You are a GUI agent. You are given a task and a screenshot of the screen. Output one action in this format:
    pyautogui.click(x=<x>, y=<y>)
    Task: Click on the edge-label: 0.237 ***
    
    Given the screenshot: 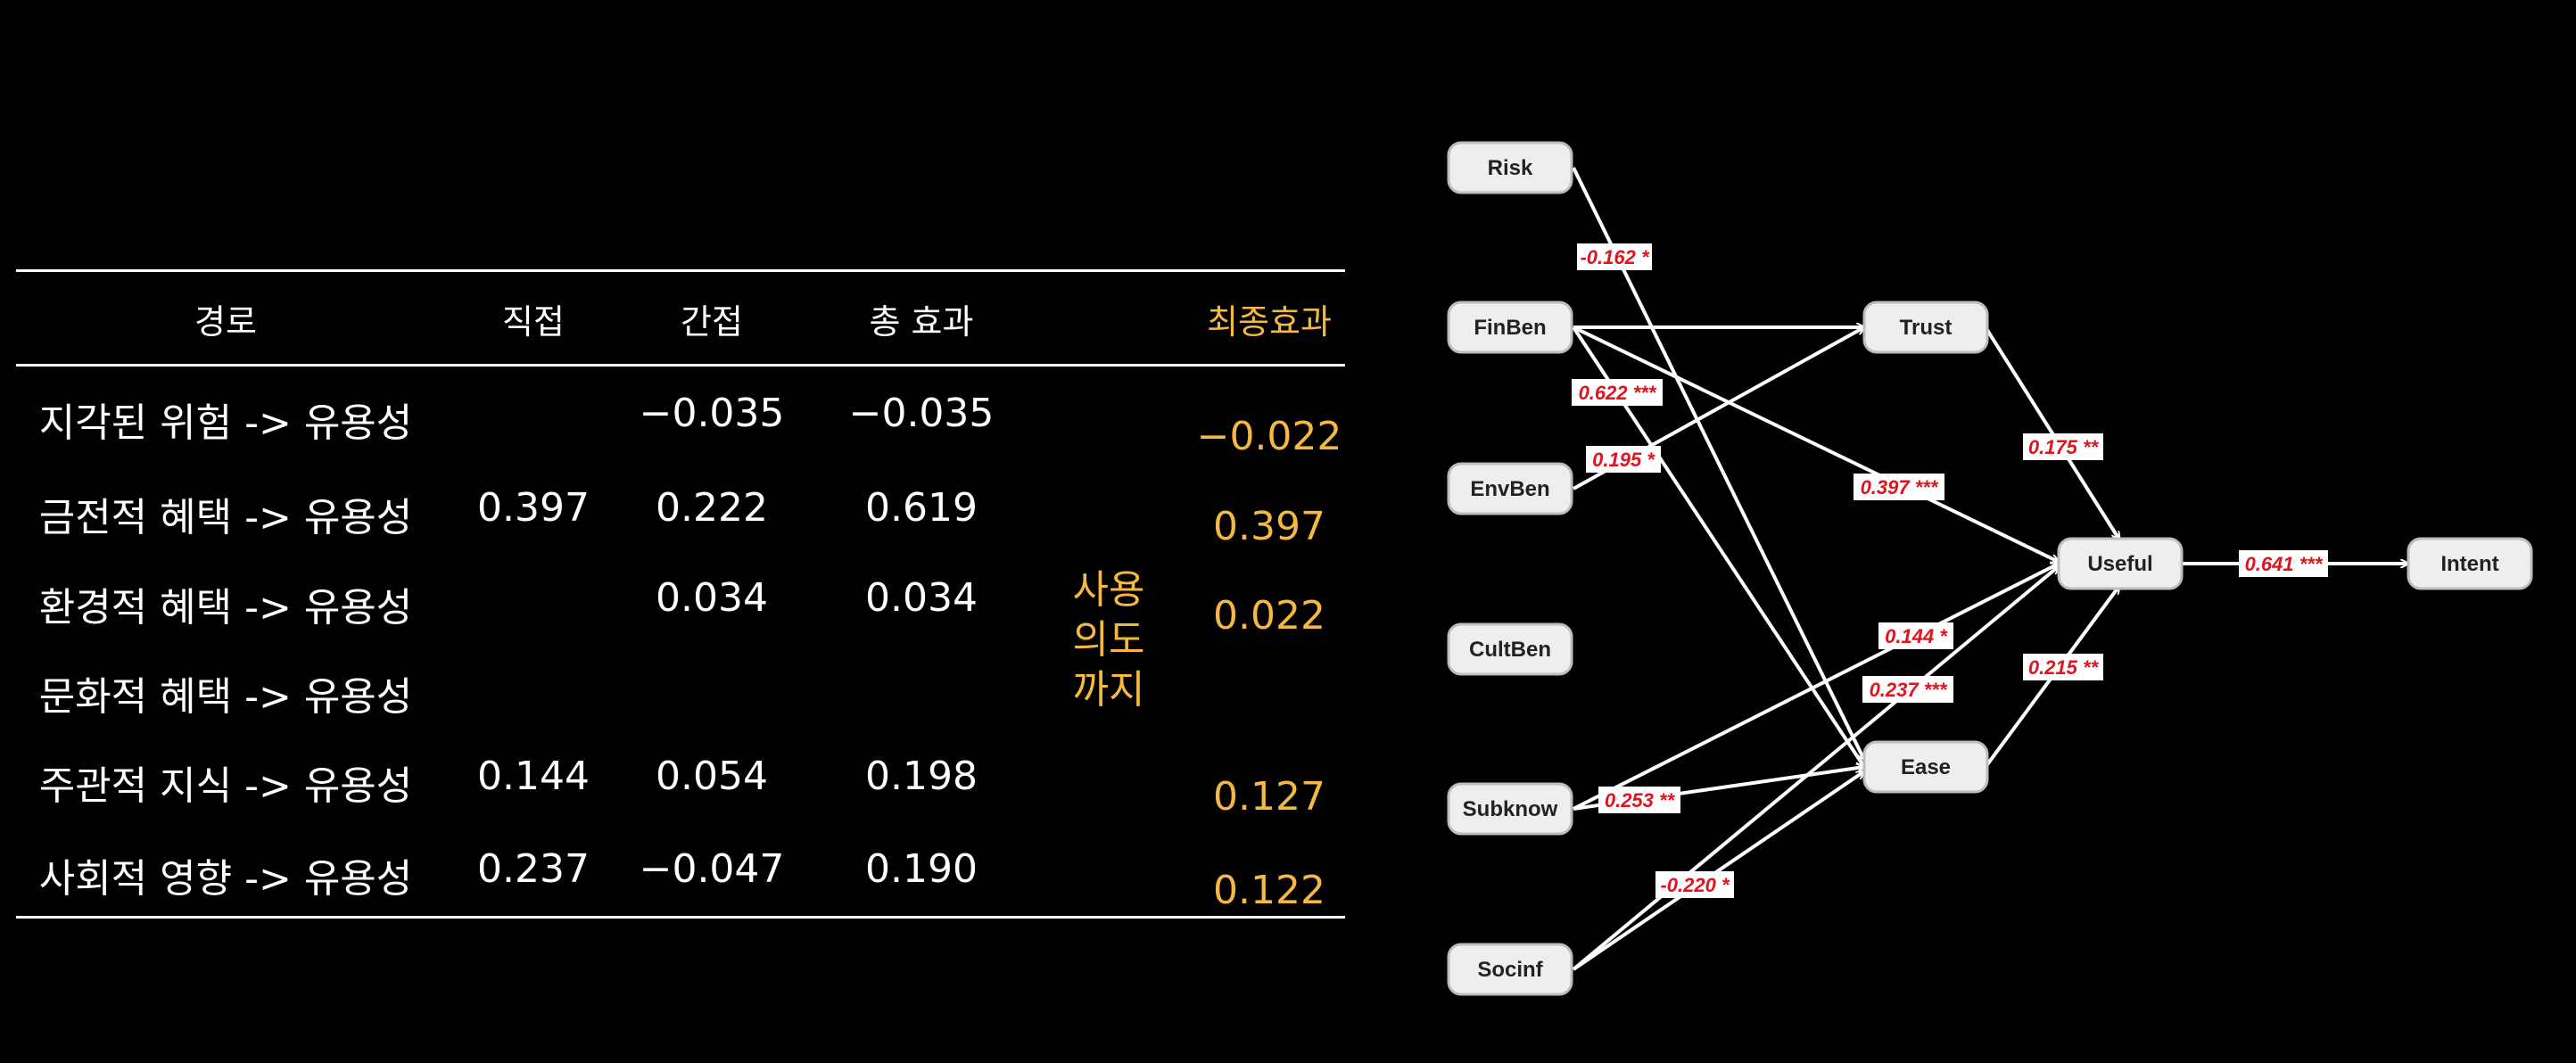 What is the action you would take?
    pyautogui.click(x=1908, y=689)
    